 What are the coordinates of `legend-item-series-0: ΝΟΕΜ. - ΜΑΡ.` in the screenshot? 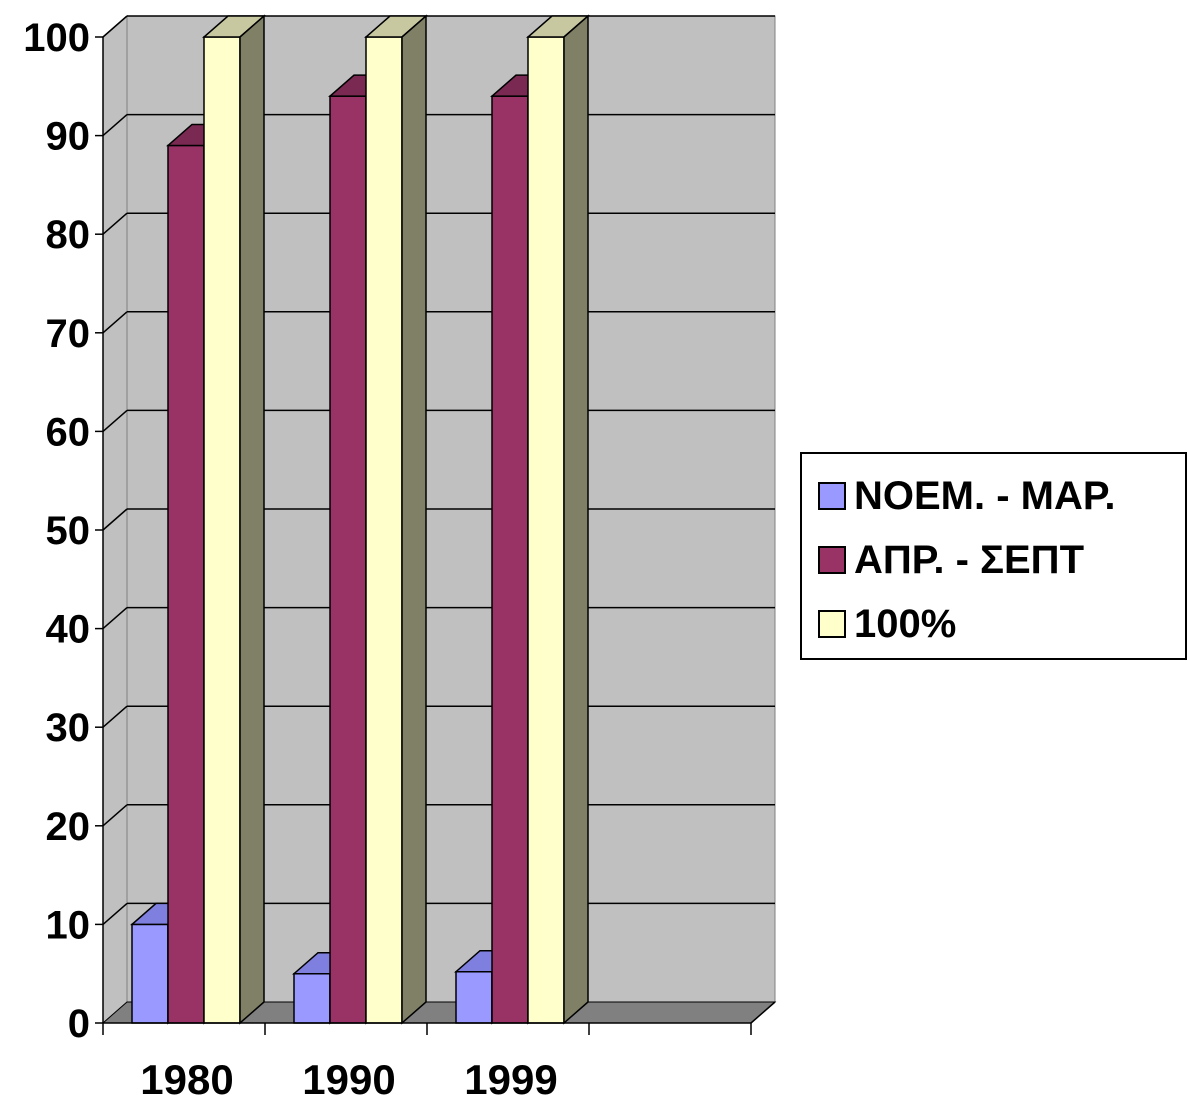 It's located at (967, 495).